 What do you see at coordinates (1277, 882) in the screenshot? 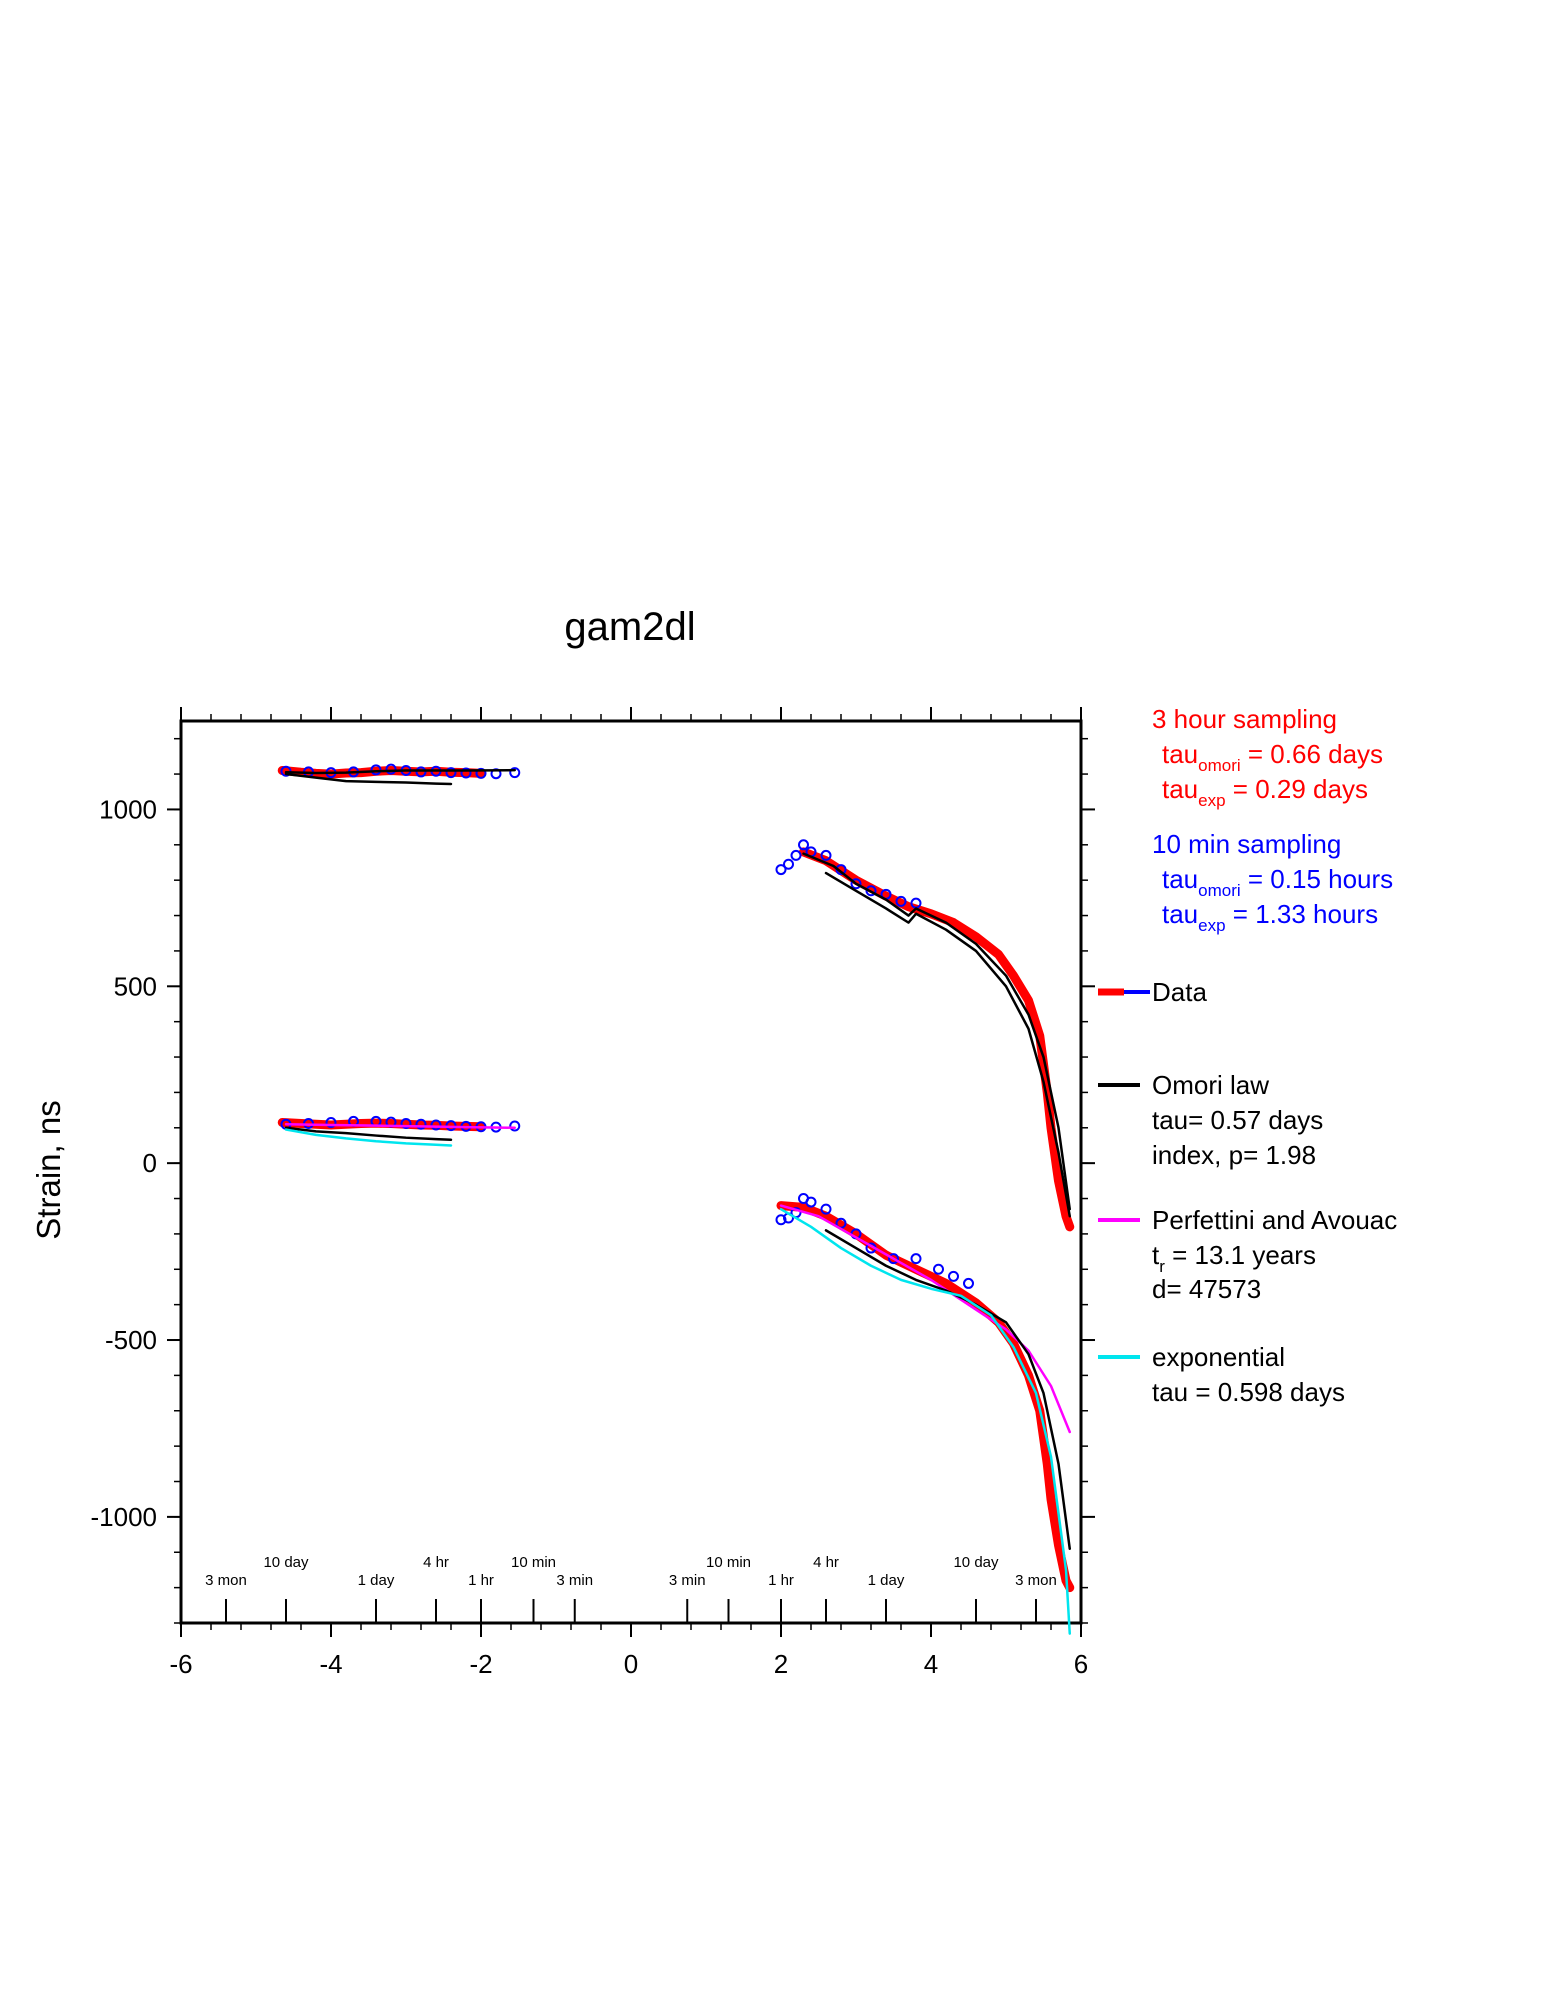
I see `tau-annotation: tauomori = 0.15 hours` at bounding box center [1277, 882].